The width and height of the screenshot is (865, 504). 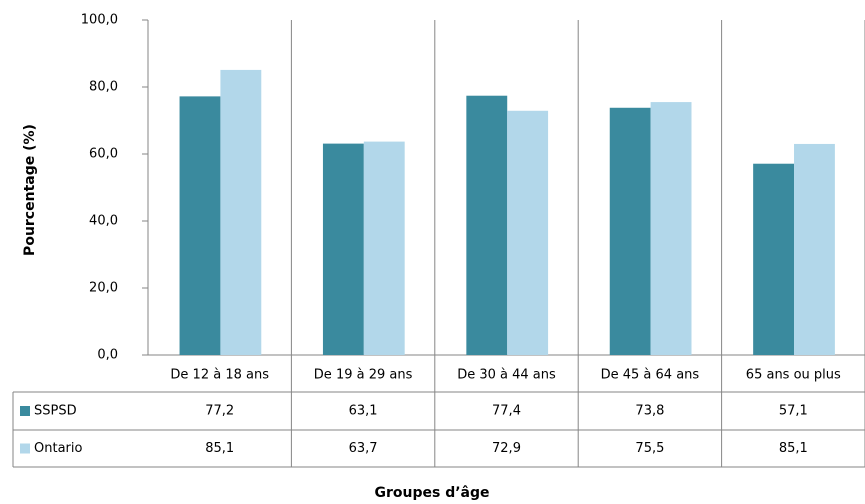 I want to click on x-tick-label: De 45 à 64 ans, so click(x=650, y=375).